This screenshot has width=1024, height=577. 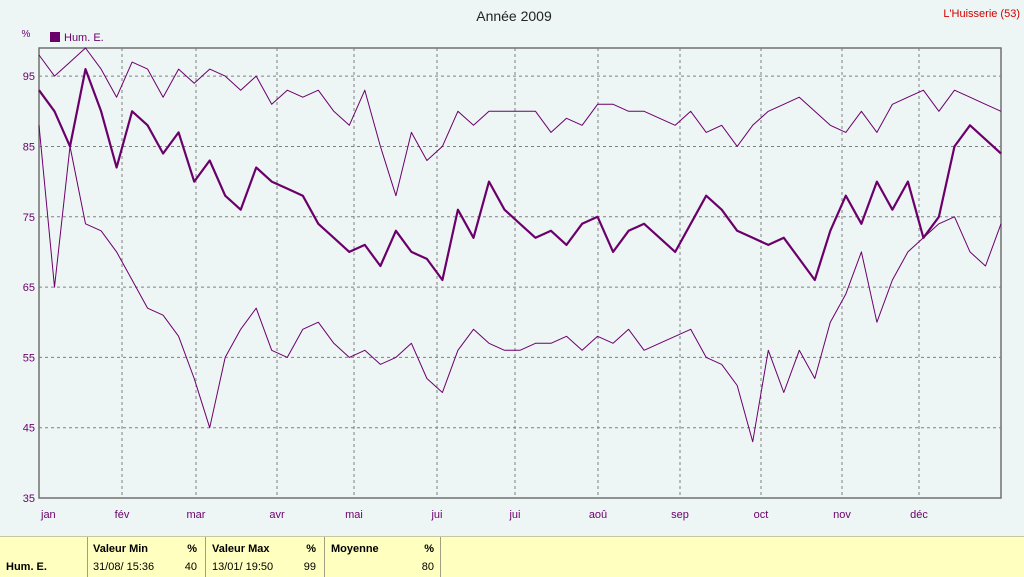 What do you see at coordinates (680, 515) in the screenshot?
I see `x-tick-label: sep` at bounding box center [680, 515].